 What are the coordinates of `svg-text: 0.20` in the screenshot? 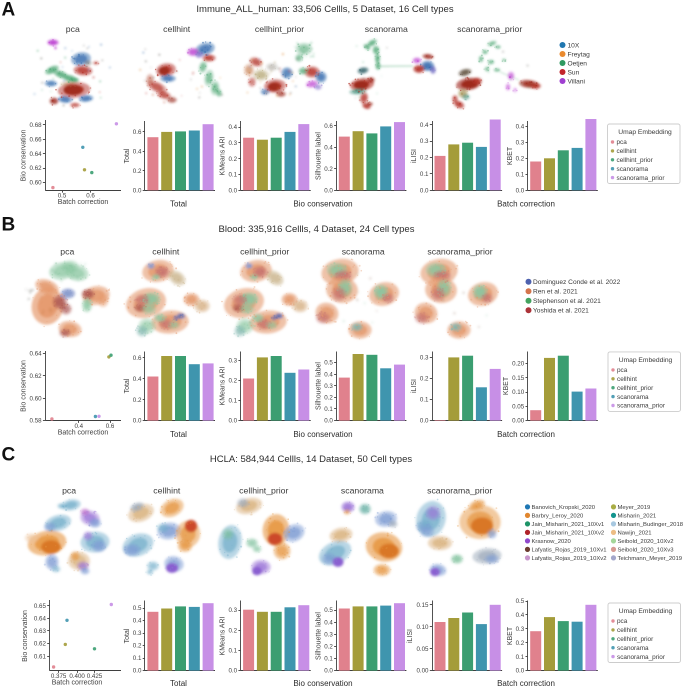 It's located at (518, 364).